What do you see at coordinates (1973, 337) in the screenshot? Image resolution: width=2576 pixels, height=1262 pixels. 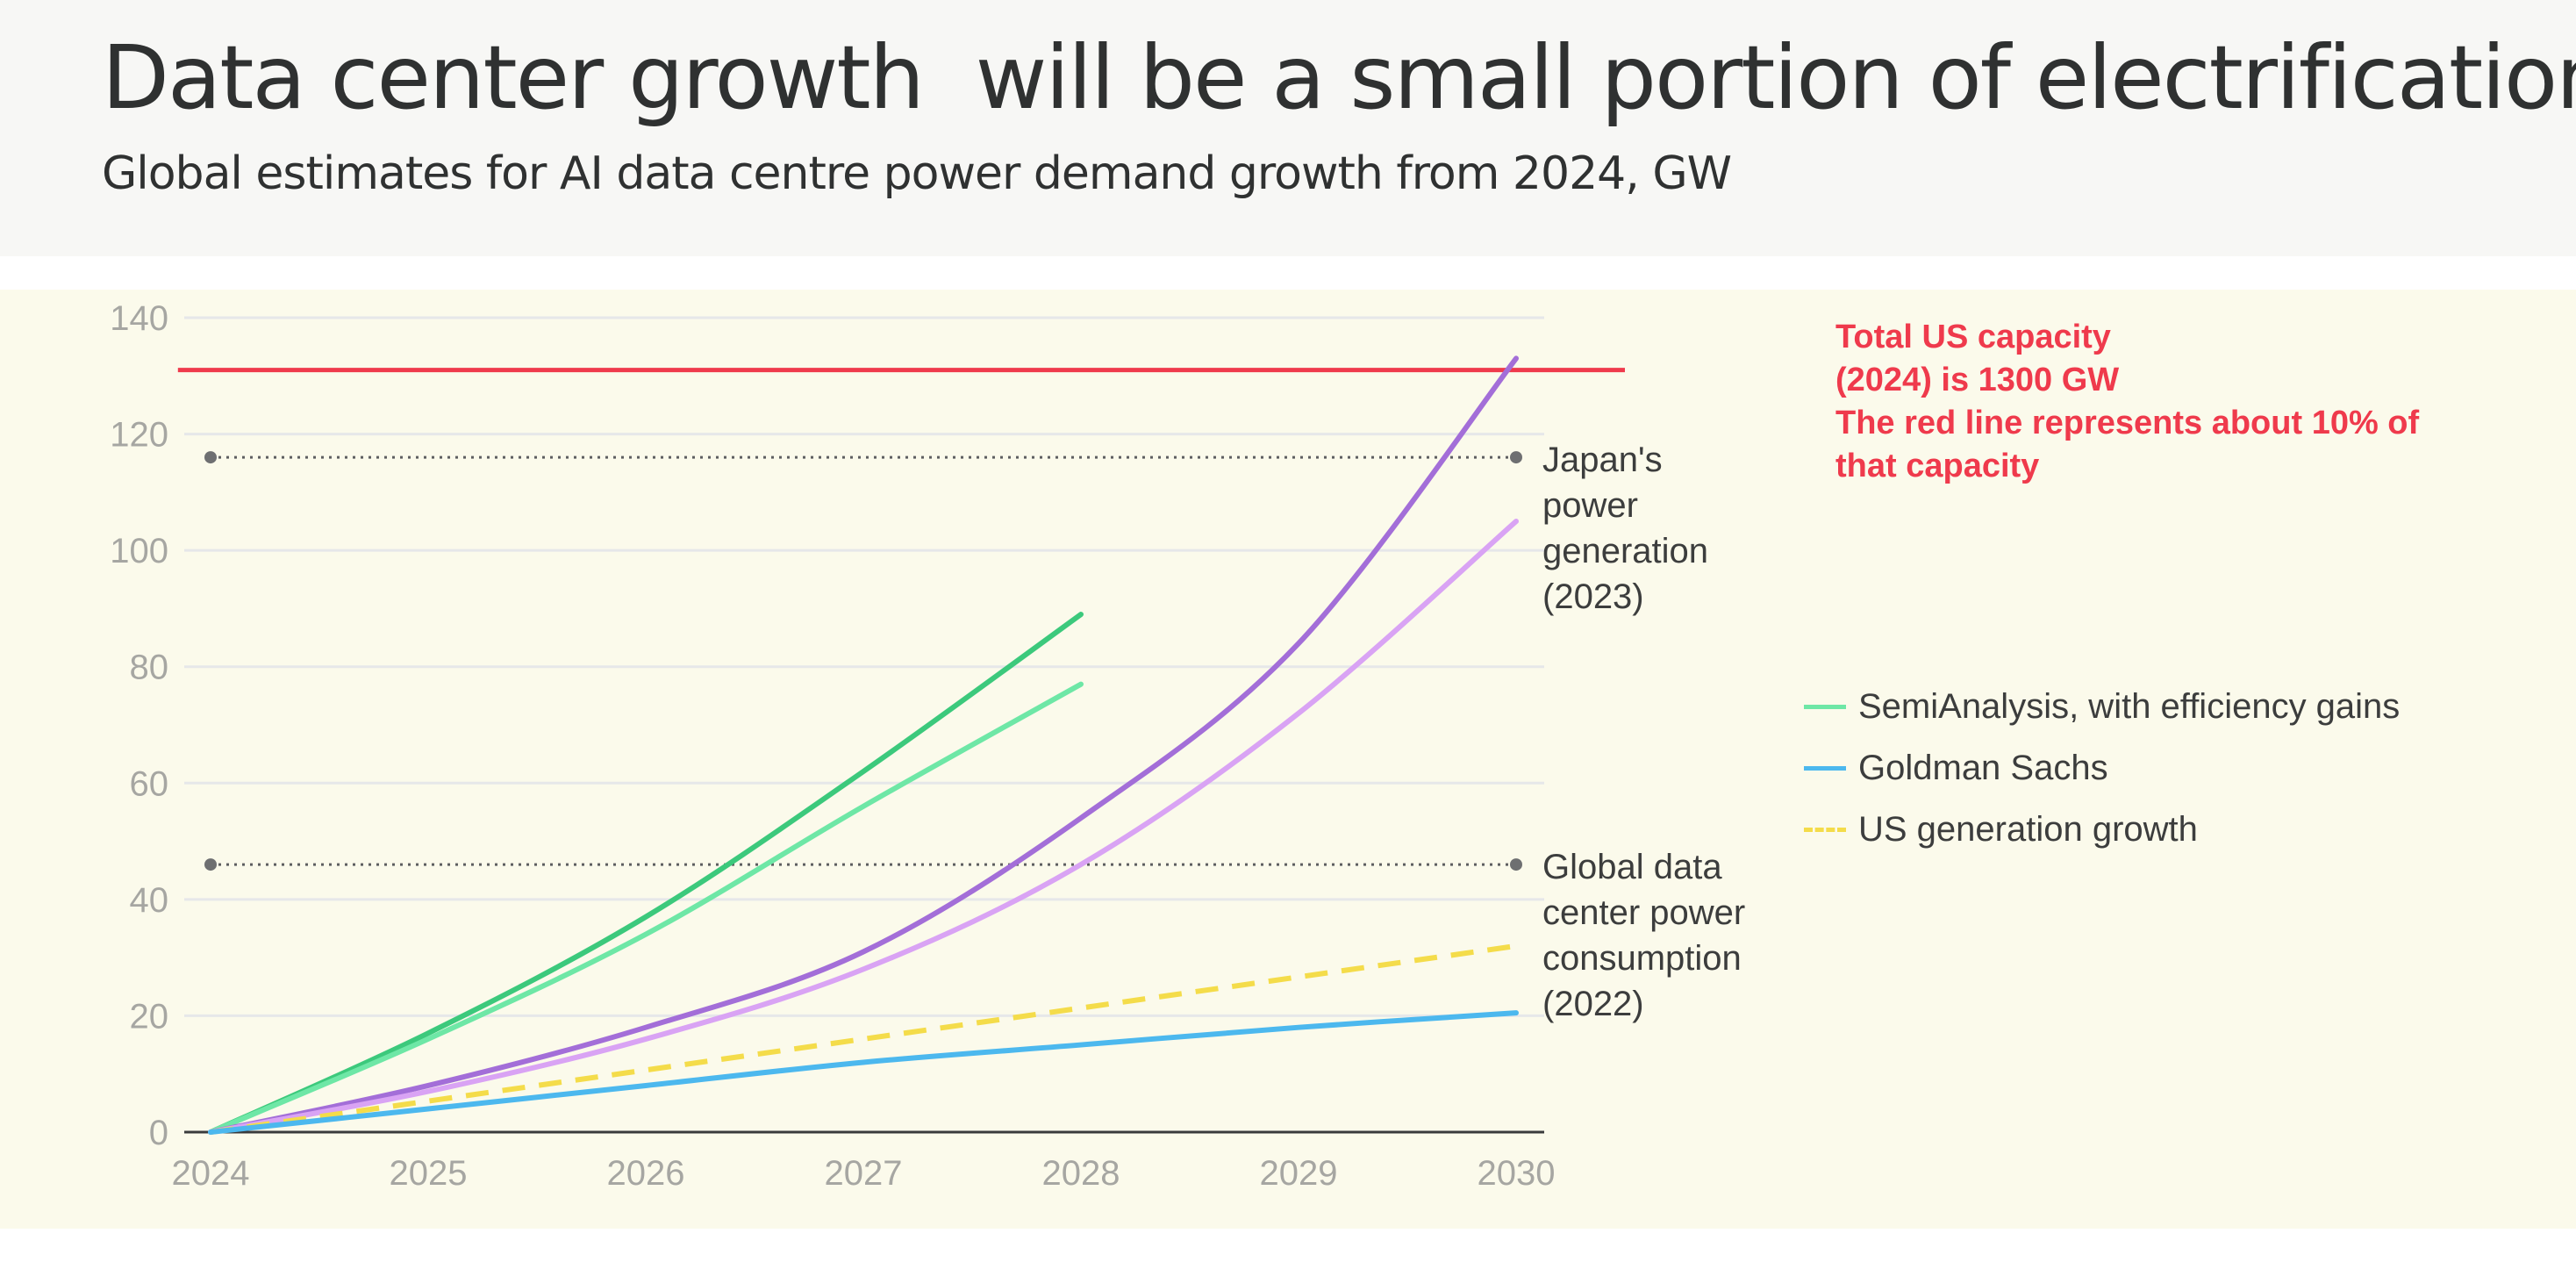 I see `annotation-line: Total US capacity` at bounding box center [1973, 337].